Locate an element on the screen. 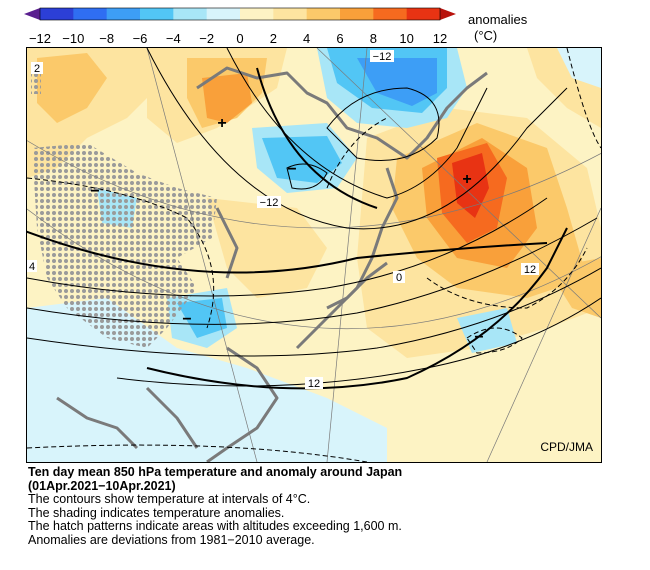 The image size is (650, 570). colorbar-tick-label: 12 is located at coordinates (440, 38).